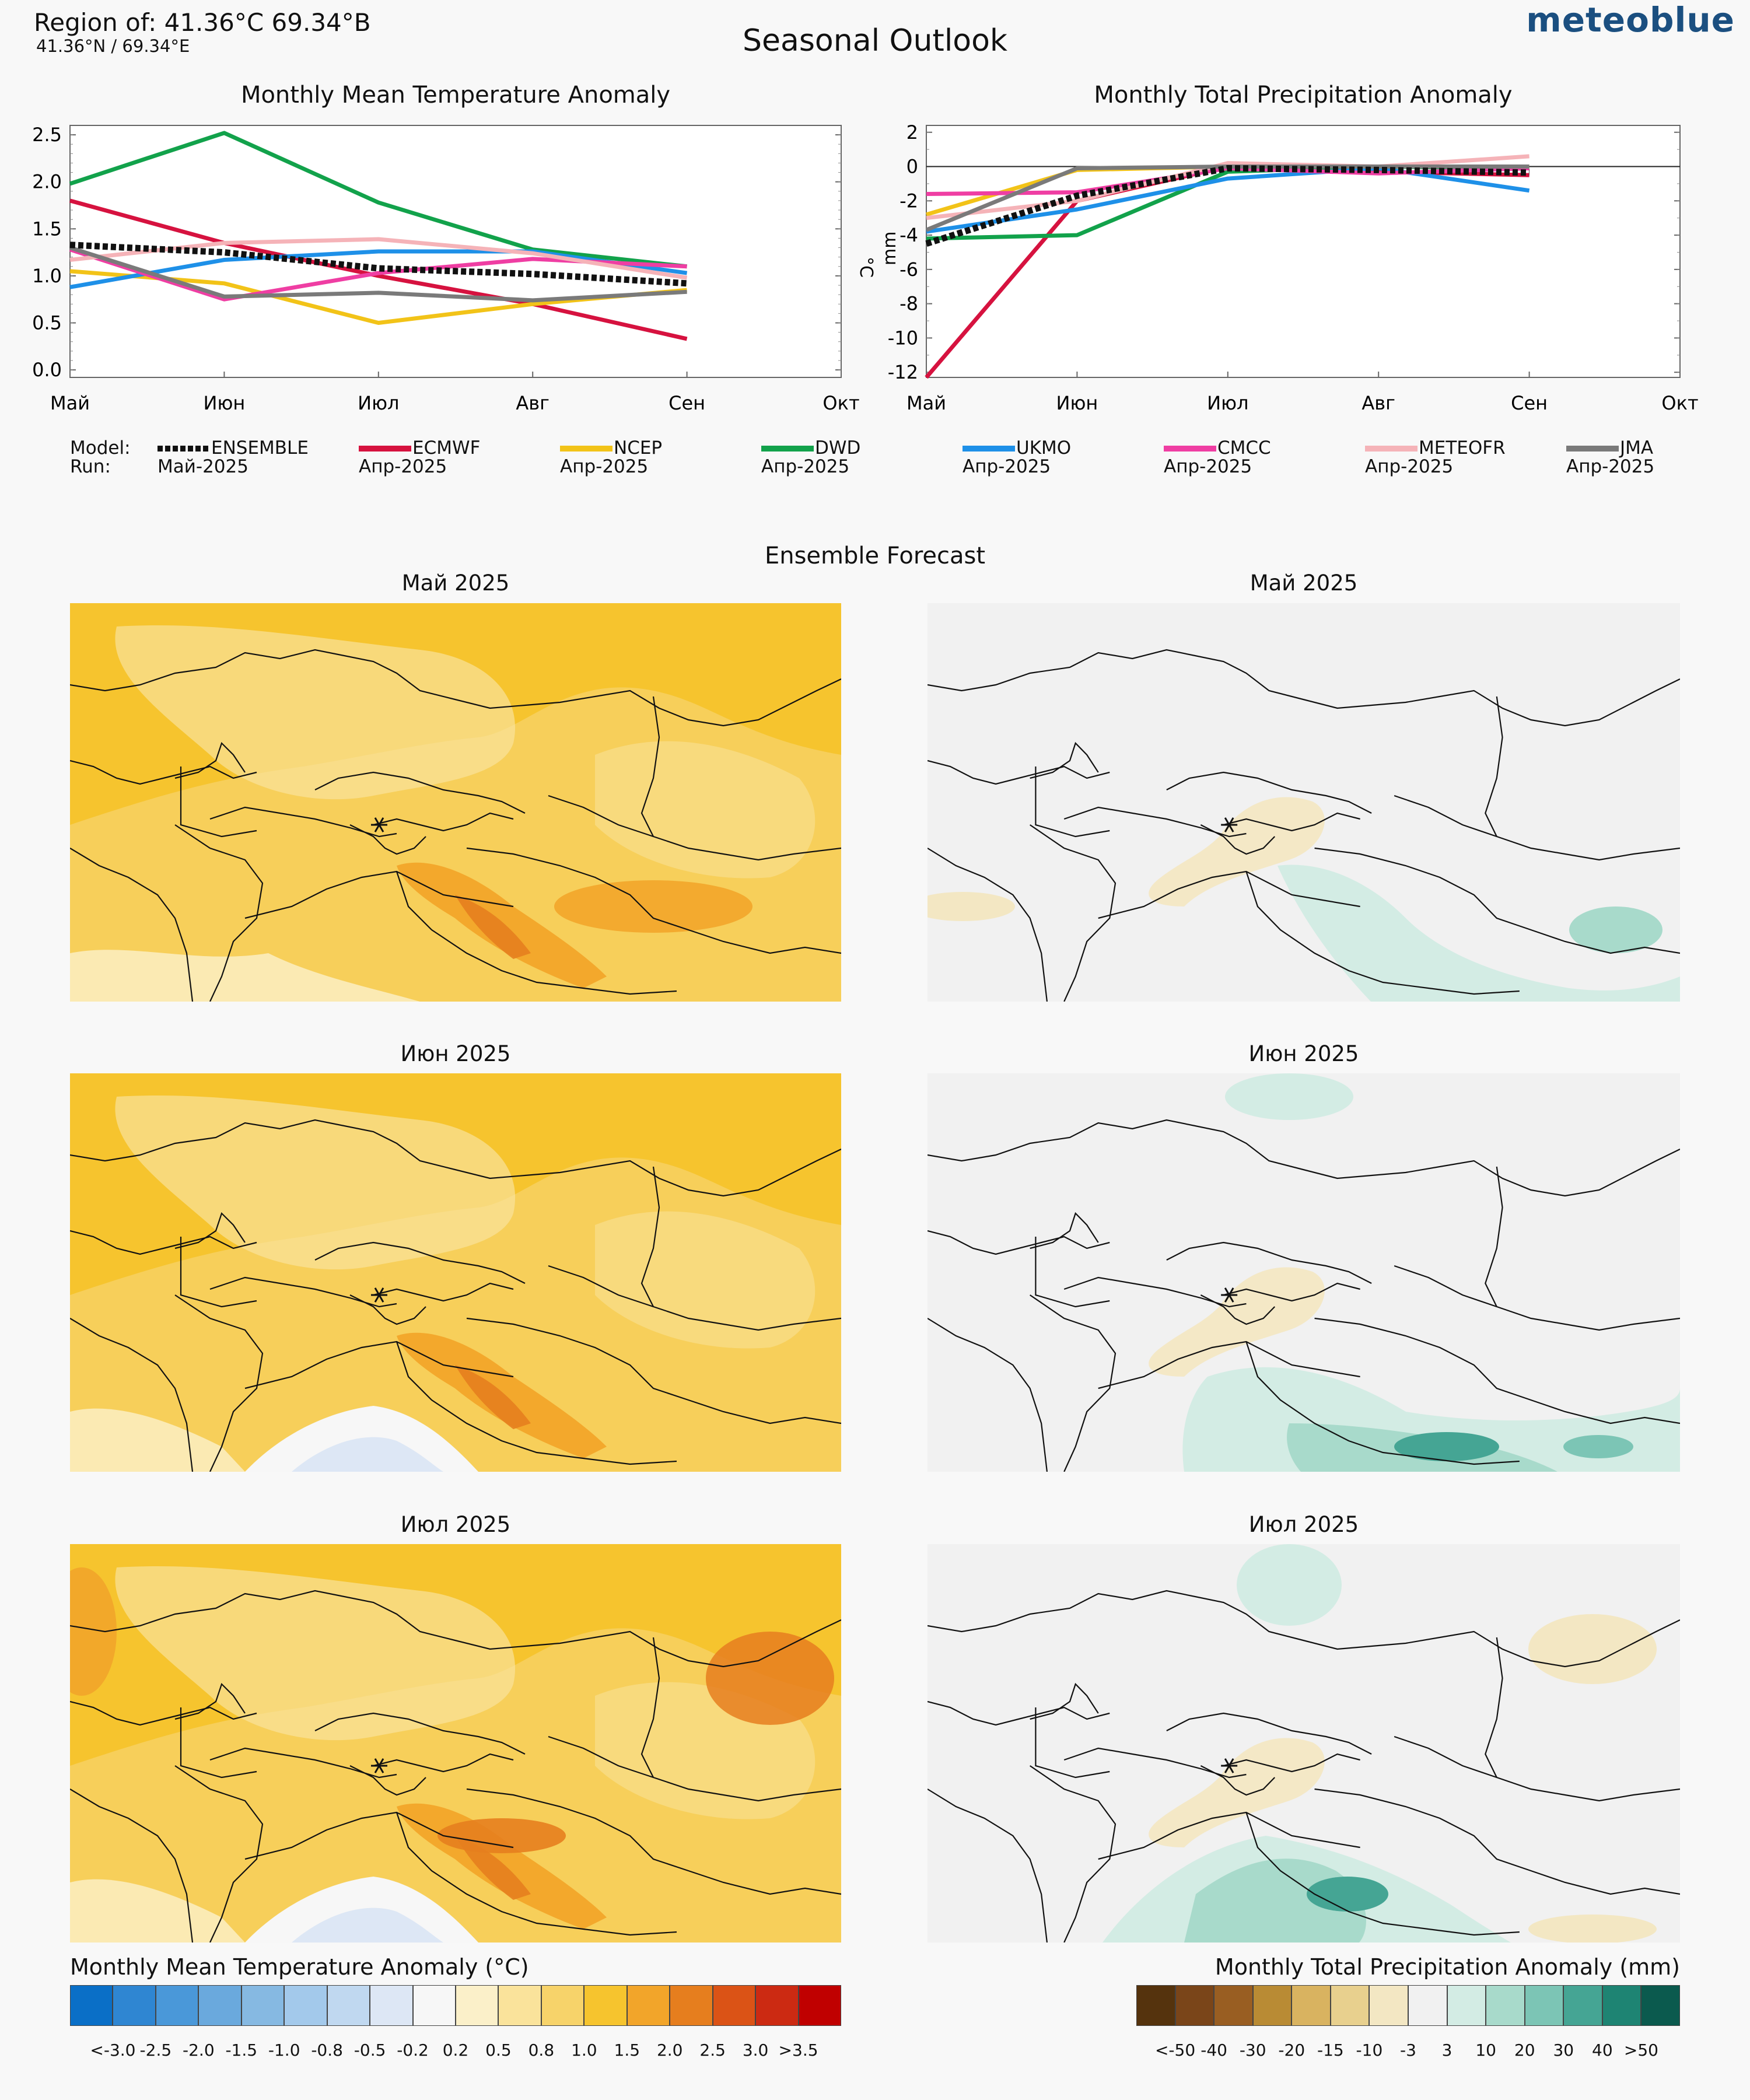 This screenshot has width=1750, height=2100. Describe the element at coordinates (1637, 448) in the screenshot. I see `legend-model-name: JMA` at that location.